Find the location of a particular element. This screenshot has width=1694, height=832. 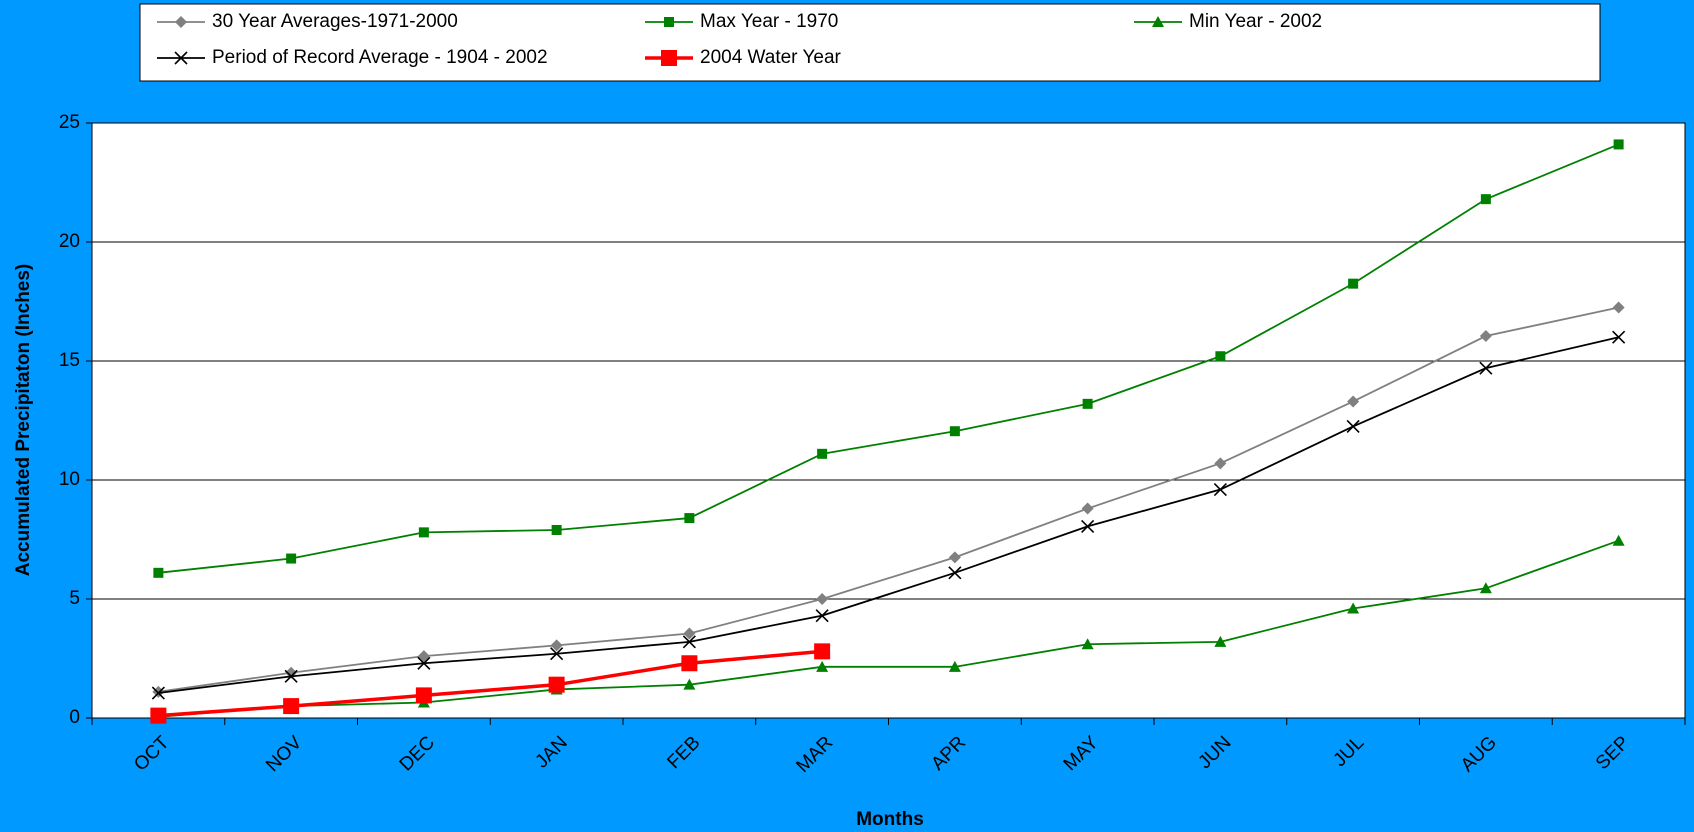

legend-label: Period of Record Average - 1904 - 2002 is located at coordinates (380, 57).